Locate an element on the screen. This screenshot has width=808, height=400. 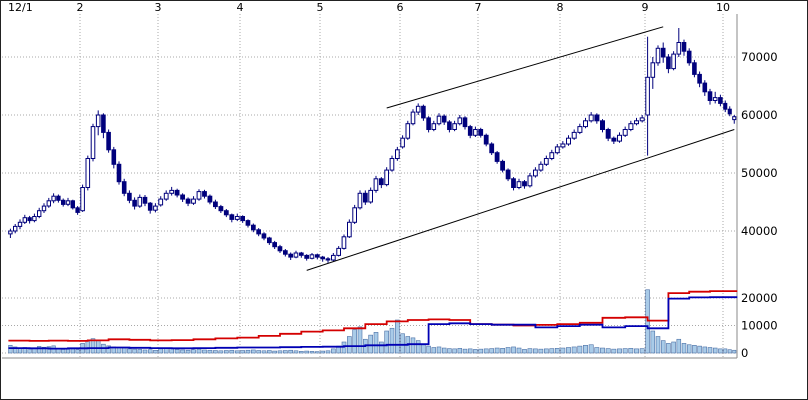
price-tick-label: 70000 is located at coordinates (759, 57).